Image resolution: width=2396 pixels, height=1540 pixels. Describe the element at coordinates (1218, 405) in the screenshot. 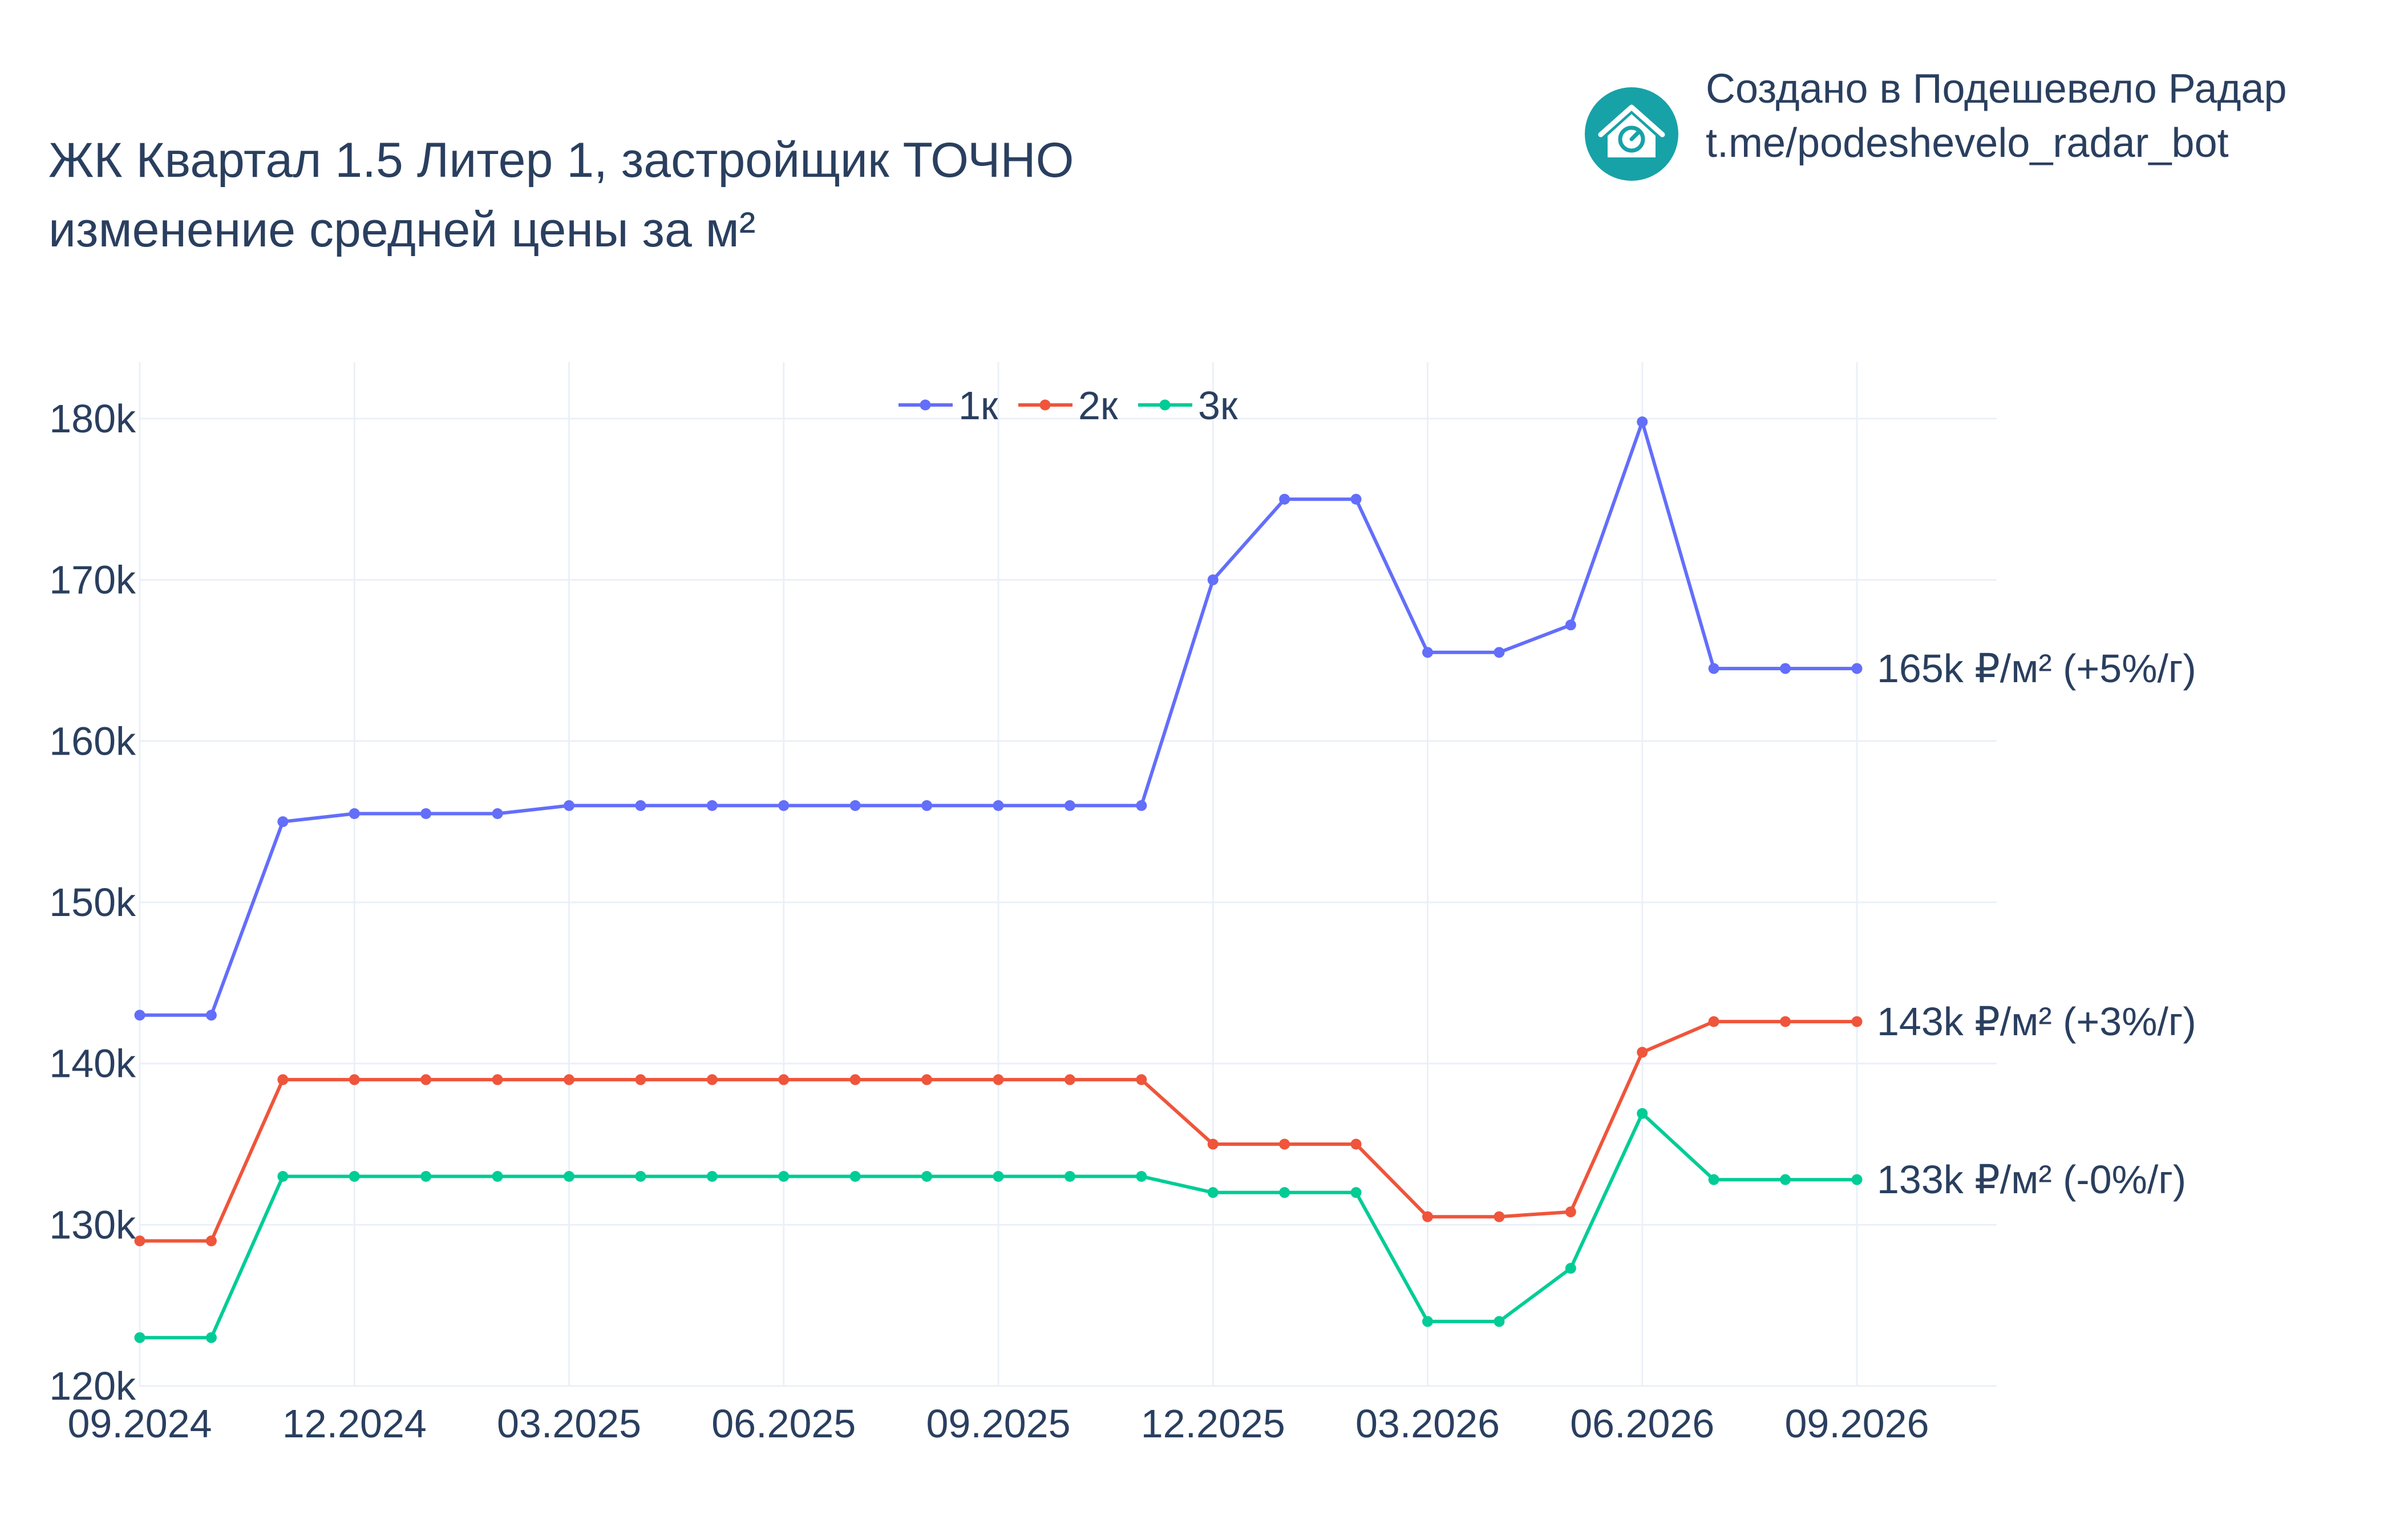

I see `legend-label: 3к` at that location.